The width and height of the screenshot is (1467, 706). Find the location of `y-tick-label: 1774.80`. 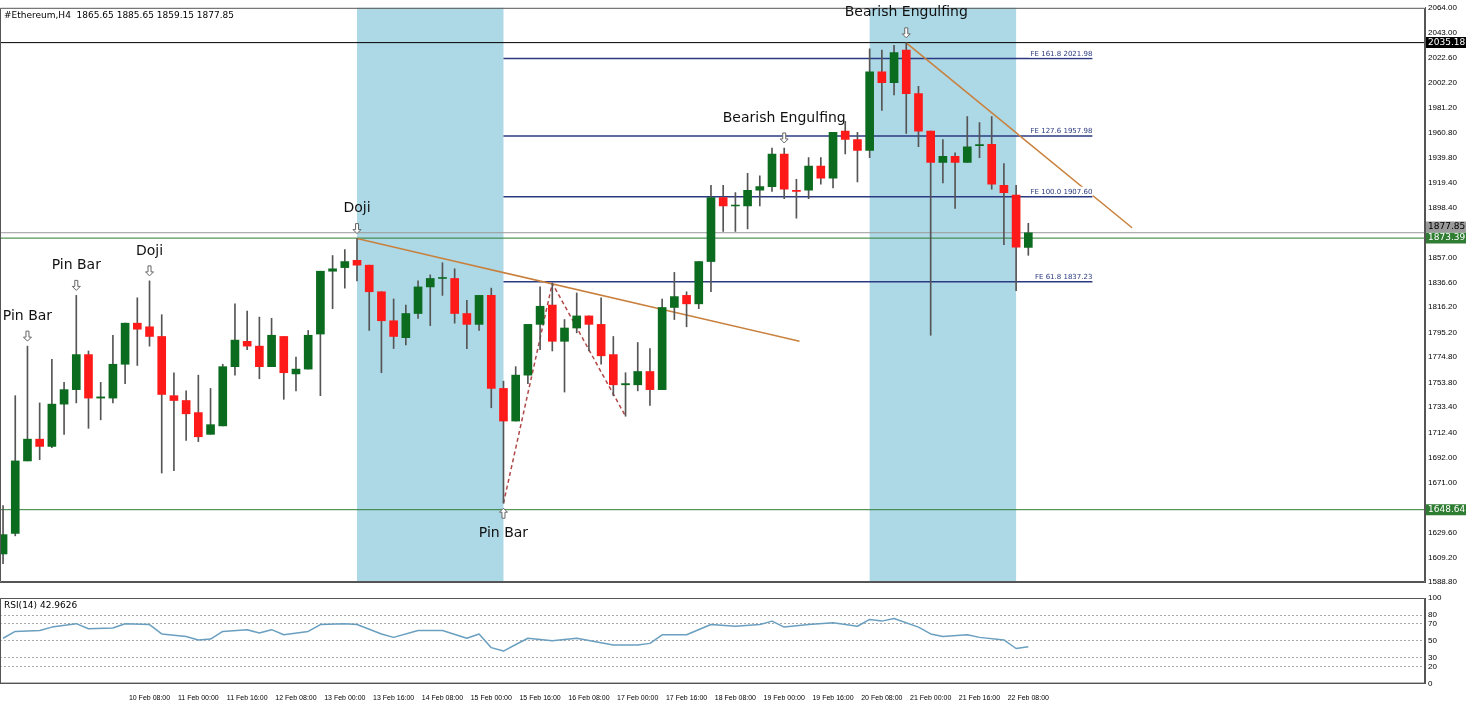

y-tick-label: 1774.80 is located at coordinates (1443, 357).